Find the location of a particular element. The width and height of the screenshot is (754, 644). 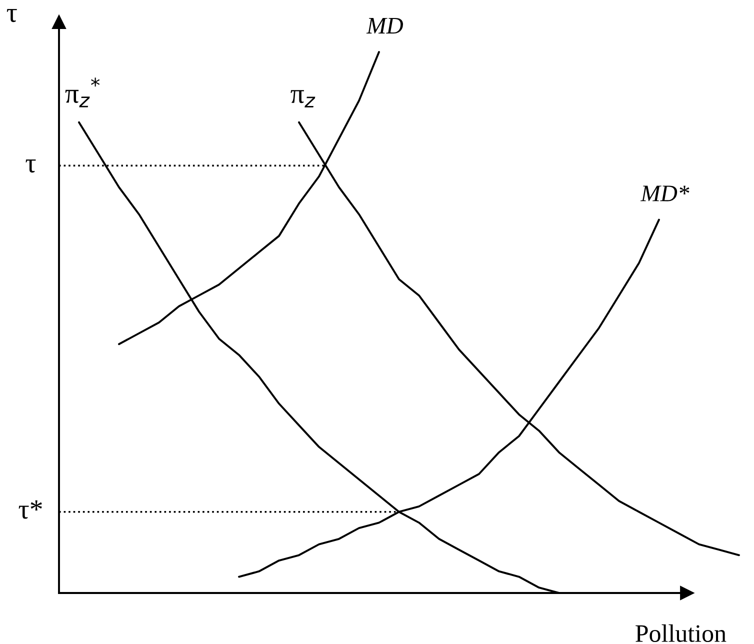

ref-line-label: τ* is located at coordinates (30, 509).